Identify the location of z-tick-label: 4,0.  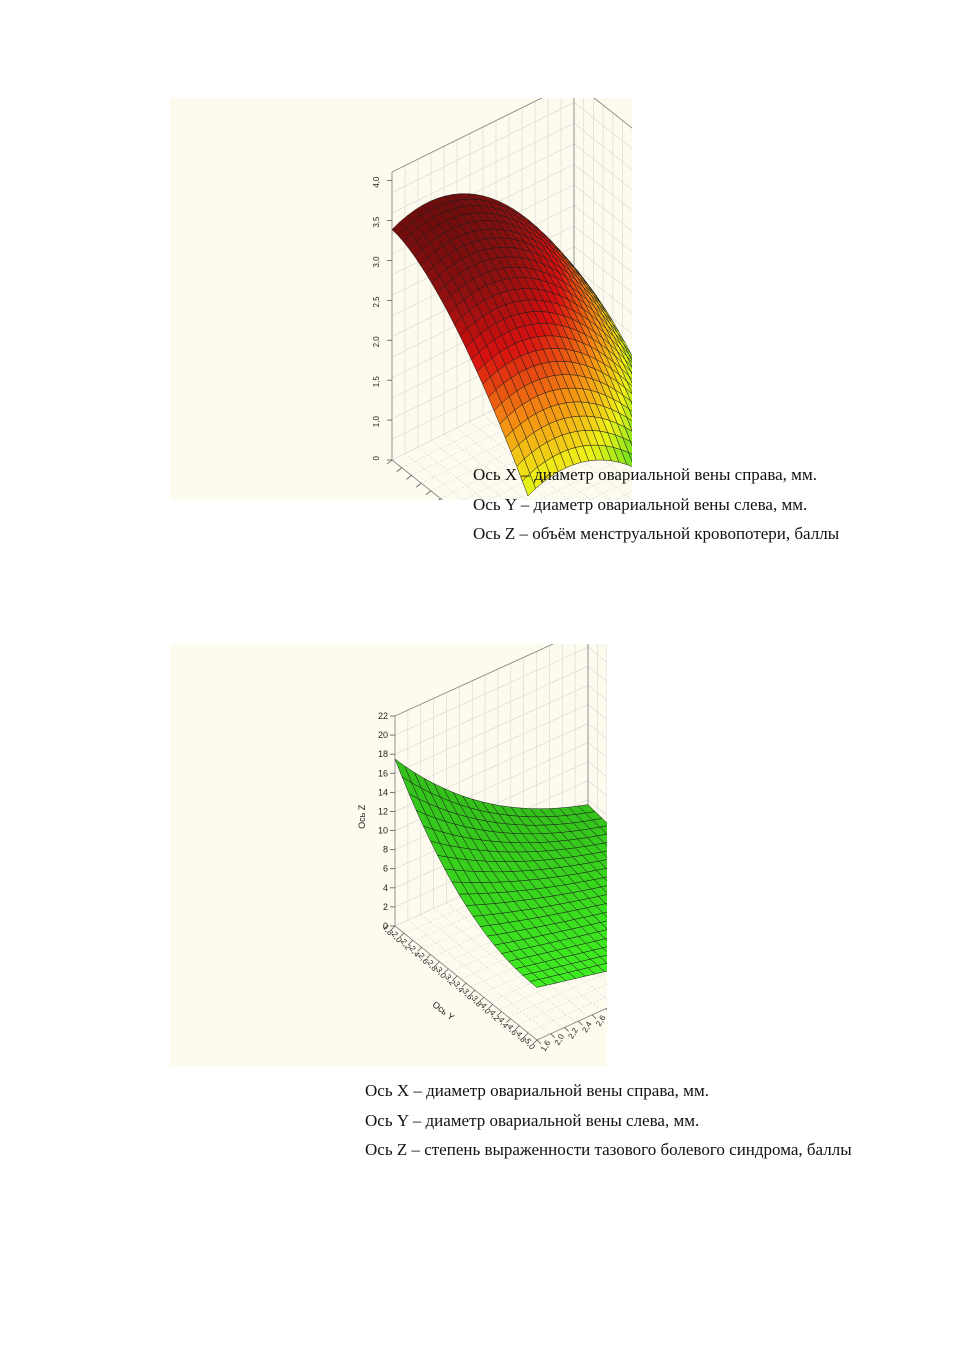
(376, 182).